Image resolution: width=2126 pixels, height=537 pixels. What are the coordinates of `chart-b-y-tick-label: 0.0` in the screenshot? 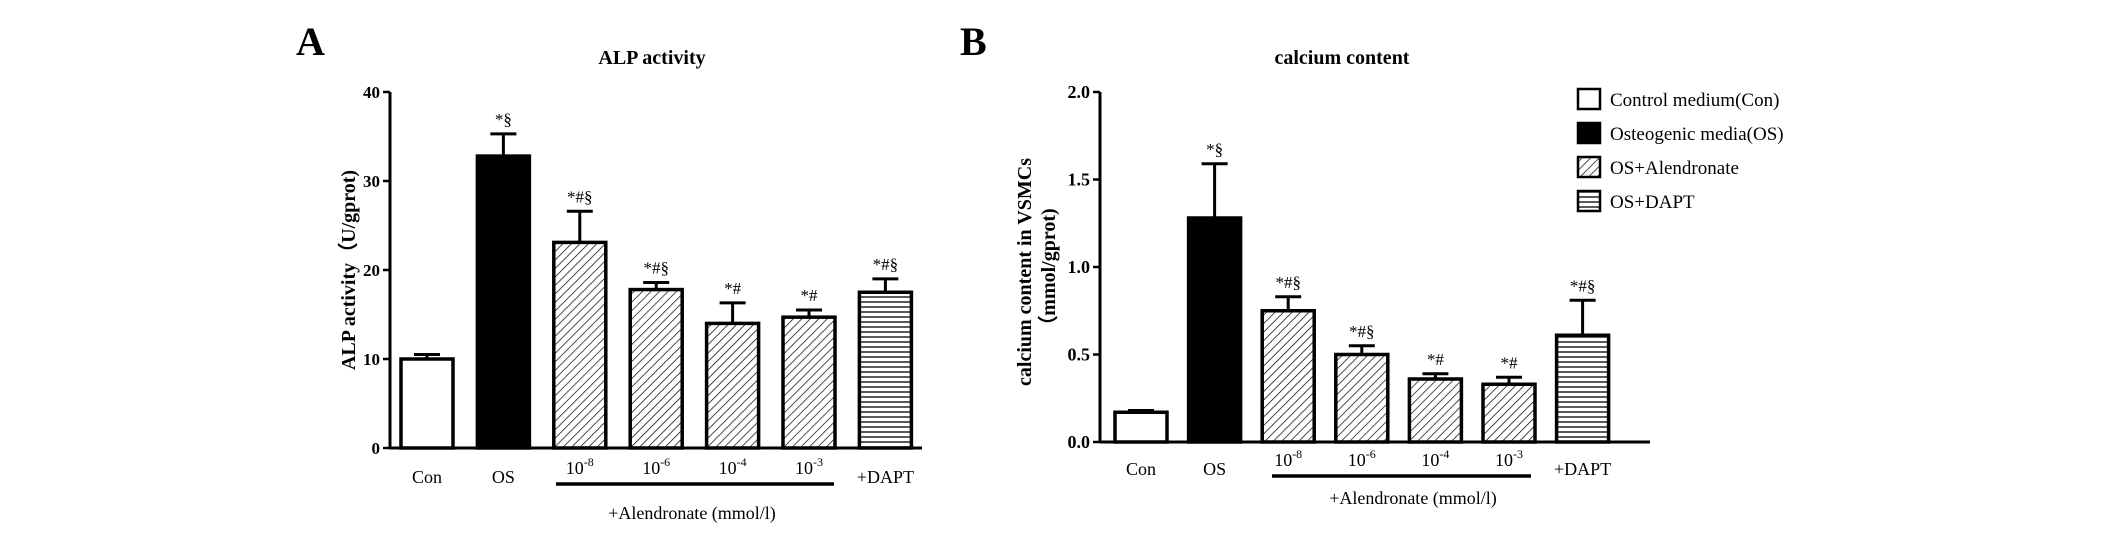 It's located at (1079, 442).